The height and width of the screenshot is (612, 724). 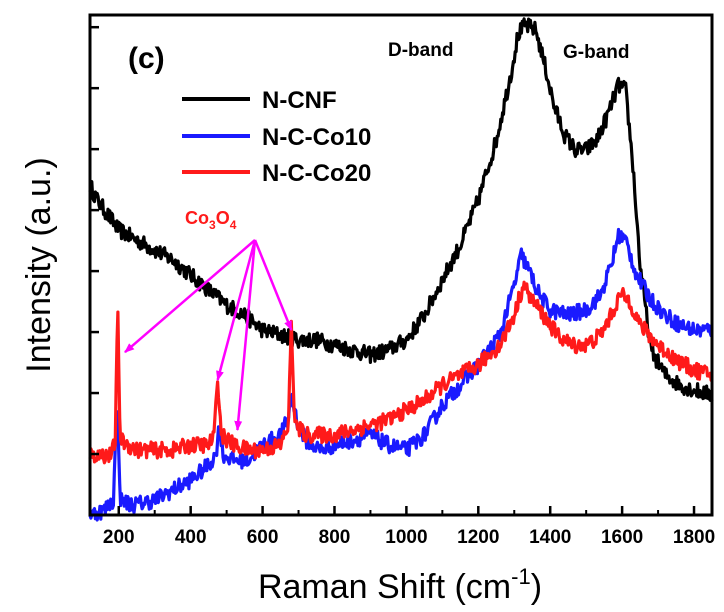 I want to click on co3o4-o: O, so click(x=223, y=218).